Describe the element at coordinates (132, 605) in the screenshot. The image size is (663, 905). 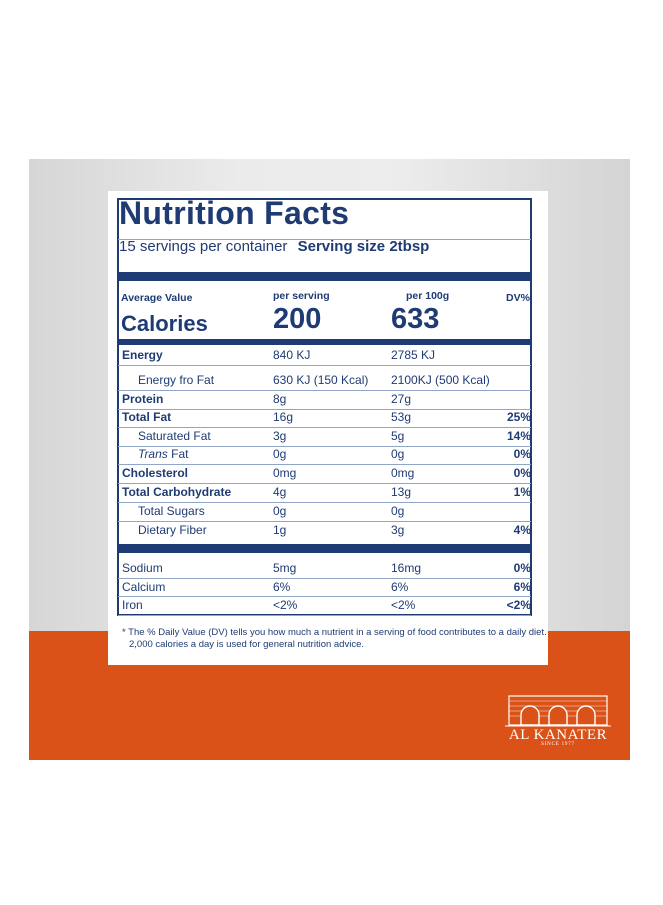
I see `mineral-label: Iron` at that location.